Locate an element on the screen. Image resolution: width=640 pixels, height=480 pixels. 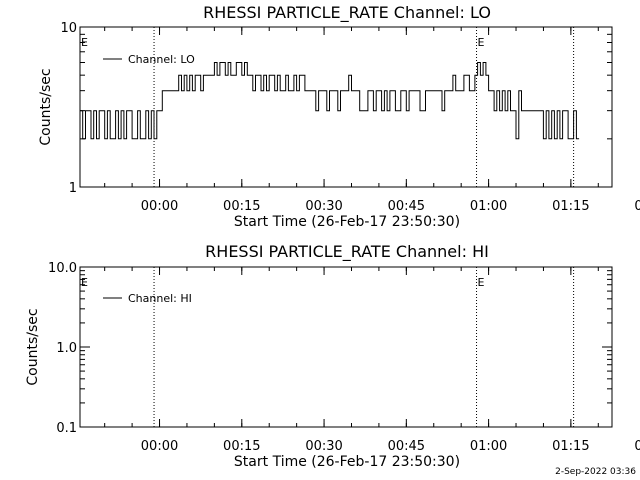
panel-hi-legend: Channel: HI is located at coordinates (147, 298).